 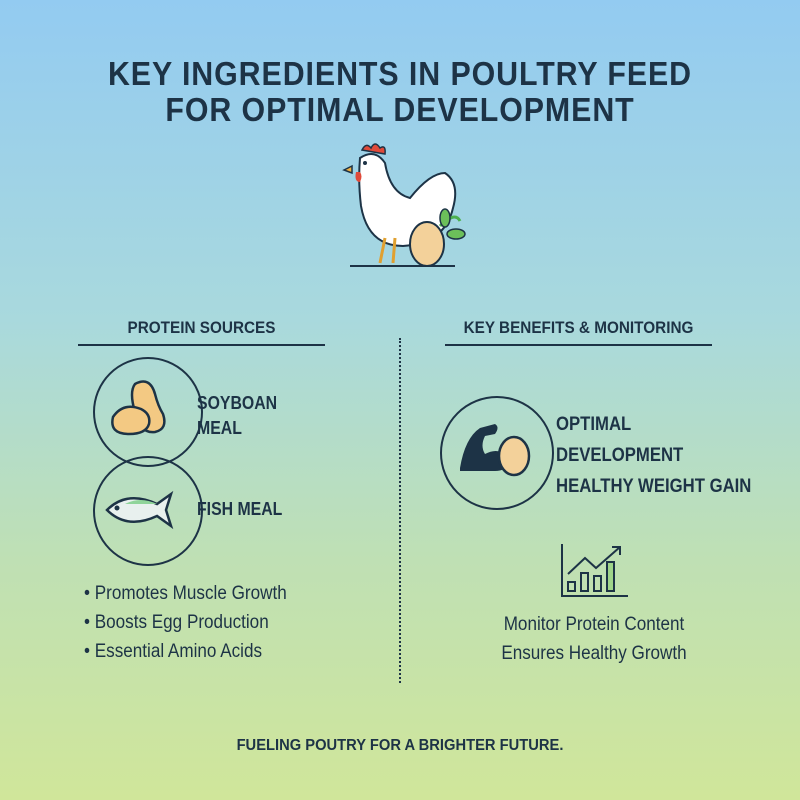 What do you see at coordinates (148, 511) in the screenshot?
I see `fish-icon` at bounding box center [148, 511].